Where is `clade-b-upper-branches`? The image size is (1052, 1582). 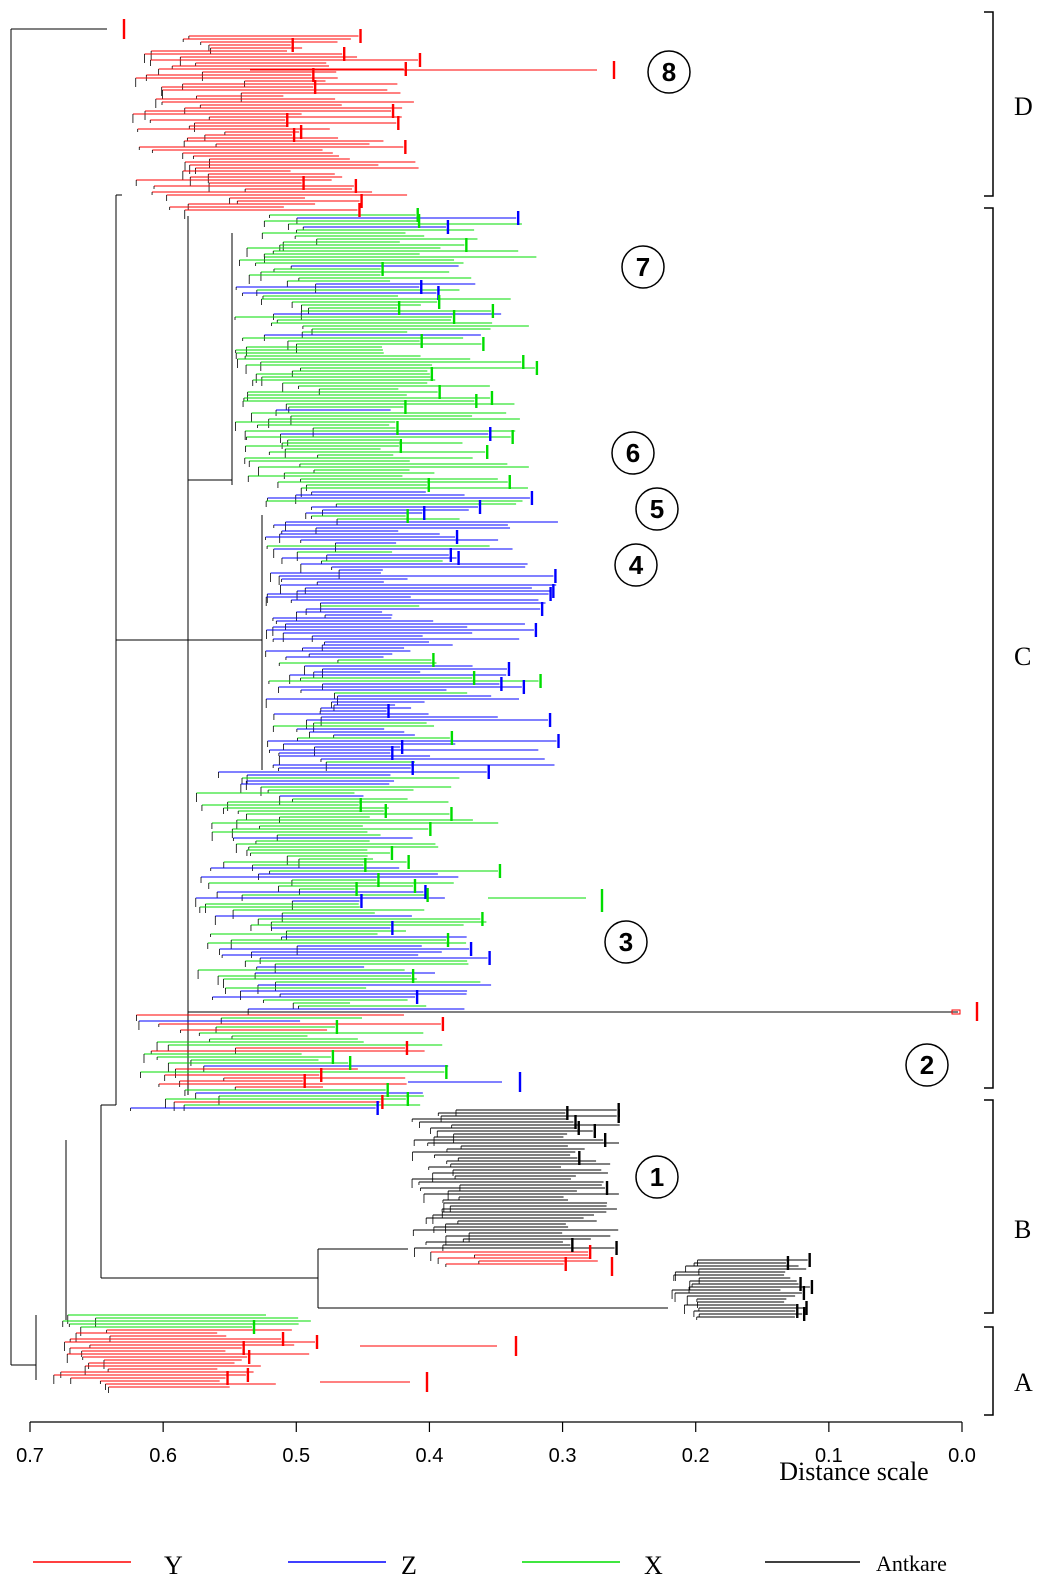 clade-b-upper-branches is located at coordinates (515, 1183).